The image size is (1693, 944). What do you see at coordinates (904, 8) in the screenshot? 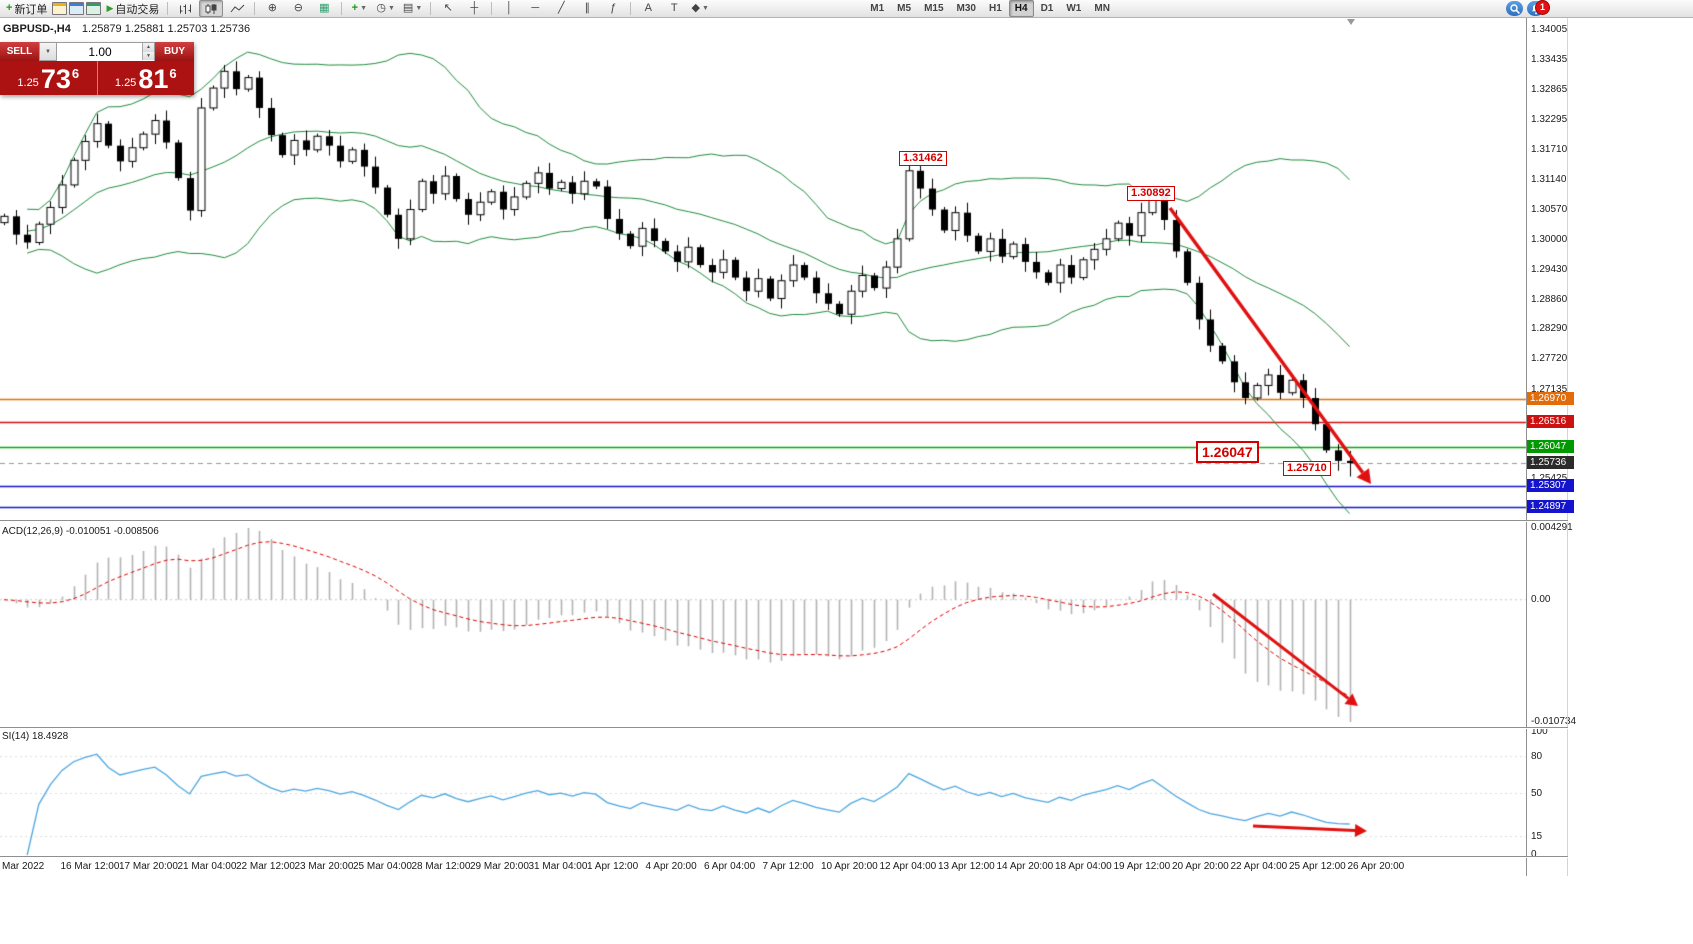
I see `timeframe-button-m5: M5` at bounding box center [904, 8].